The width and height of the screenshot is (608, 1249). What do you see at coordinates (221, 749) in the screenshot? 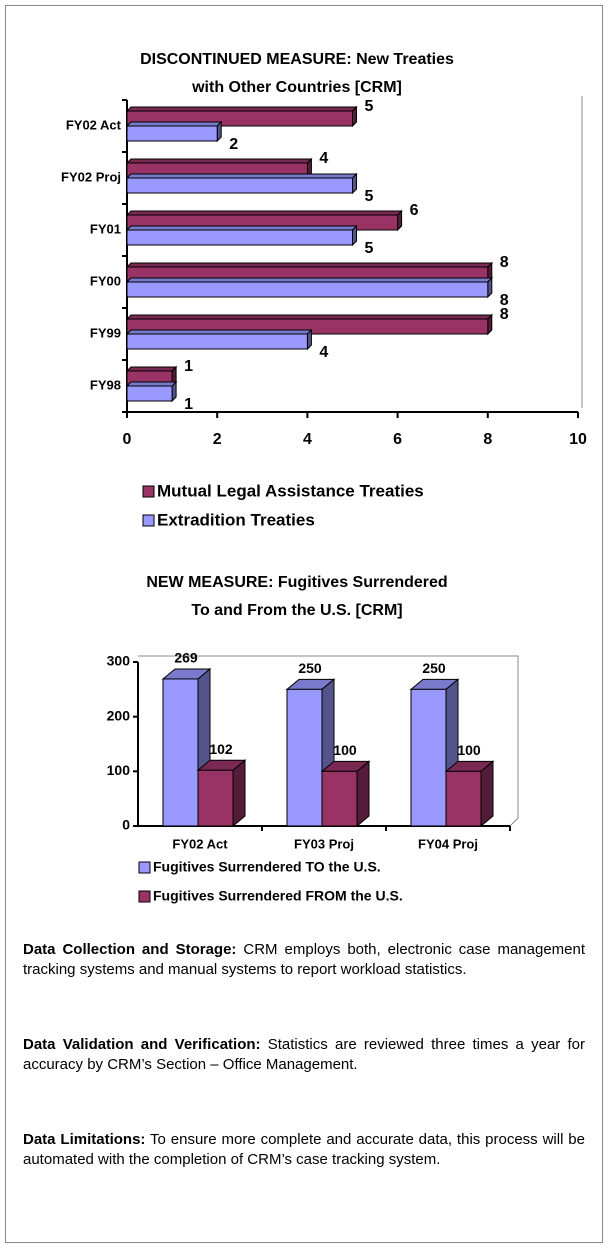
I see `value-label: 102` at bounding box center [221, 749].